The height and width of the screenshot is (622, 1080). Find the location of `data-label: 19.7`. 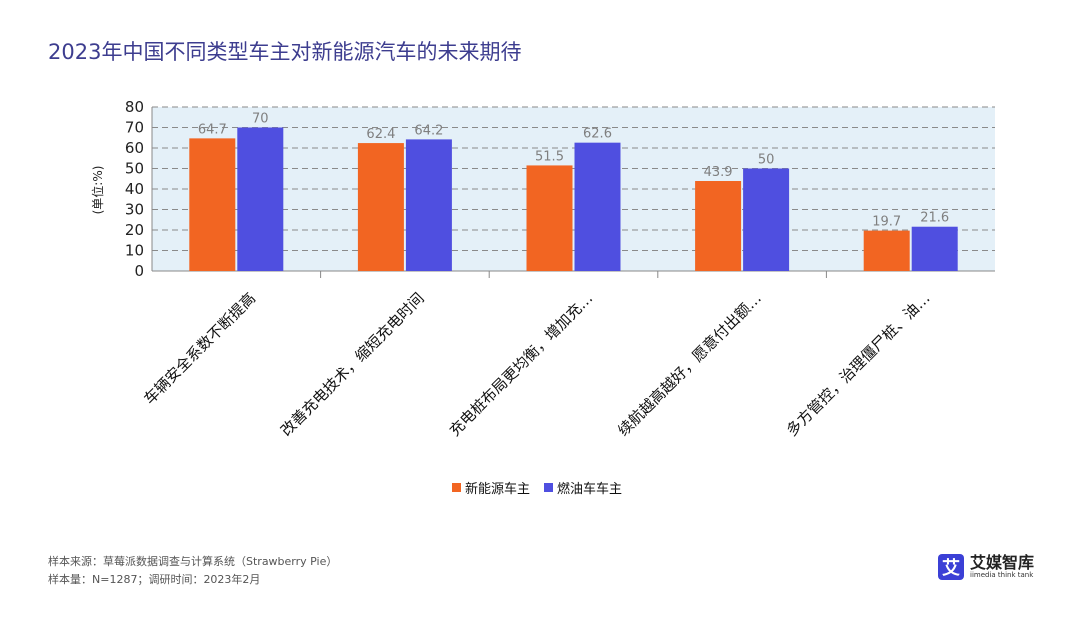

data-label: 19.7 is located at coordinates (886, 222).